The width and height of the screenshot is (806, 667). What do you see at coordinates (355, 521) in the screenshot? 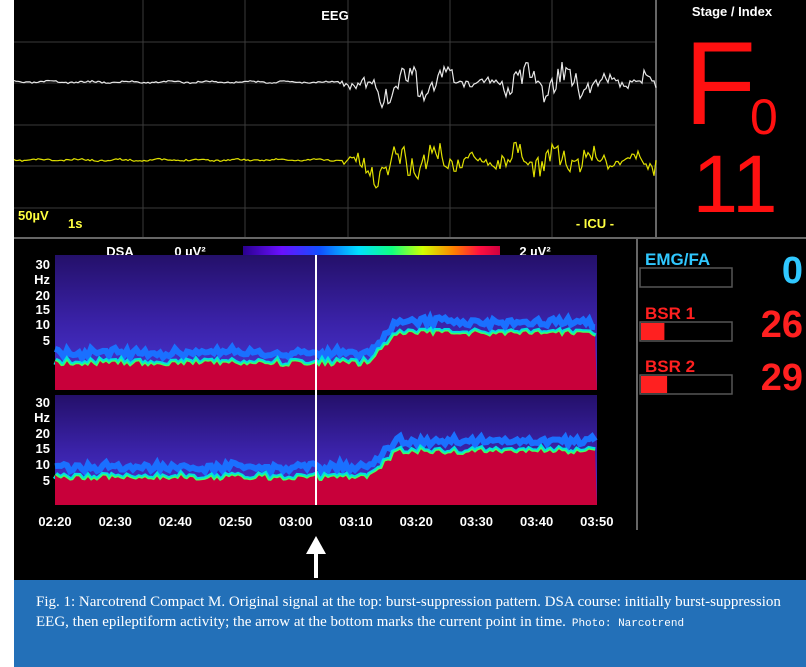
I see `time-label: 03:10` at bounding box center [355, 521].